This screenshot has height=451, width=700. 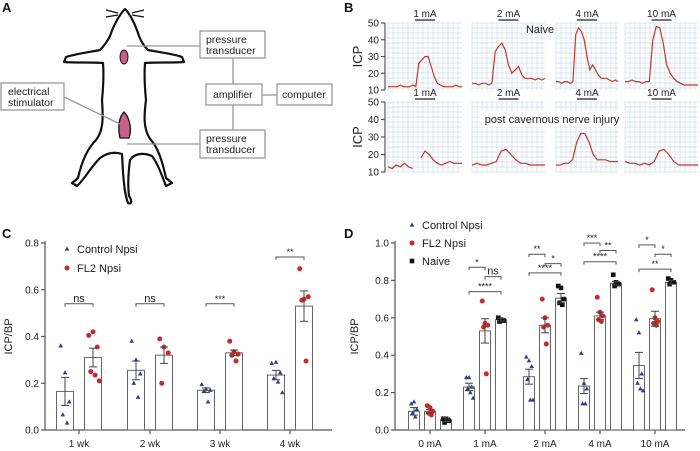 What do you see at coordinates (374, 91) in the screenshot?
I see `y-tick-label: 10` at bounding box center [374, 91].